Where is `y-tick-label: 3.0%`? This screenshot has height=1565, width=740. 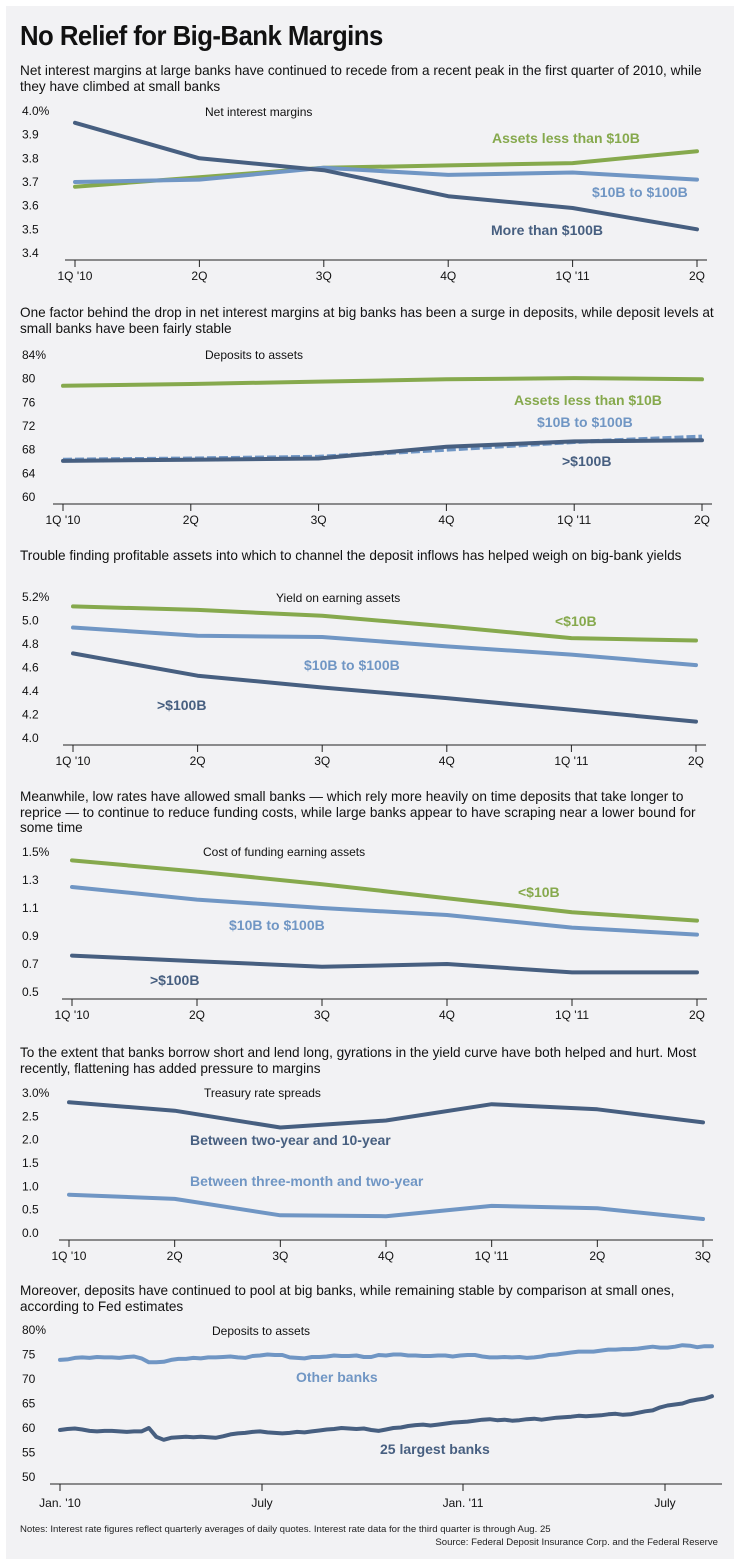
y-tick-label: 3.0% is located at coordinates (36, 1093).